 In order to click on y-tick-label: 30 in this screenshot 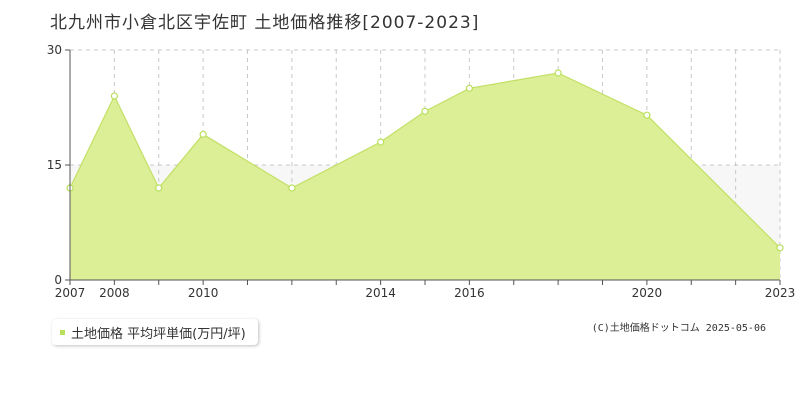, I will do `click(54, 50)`.